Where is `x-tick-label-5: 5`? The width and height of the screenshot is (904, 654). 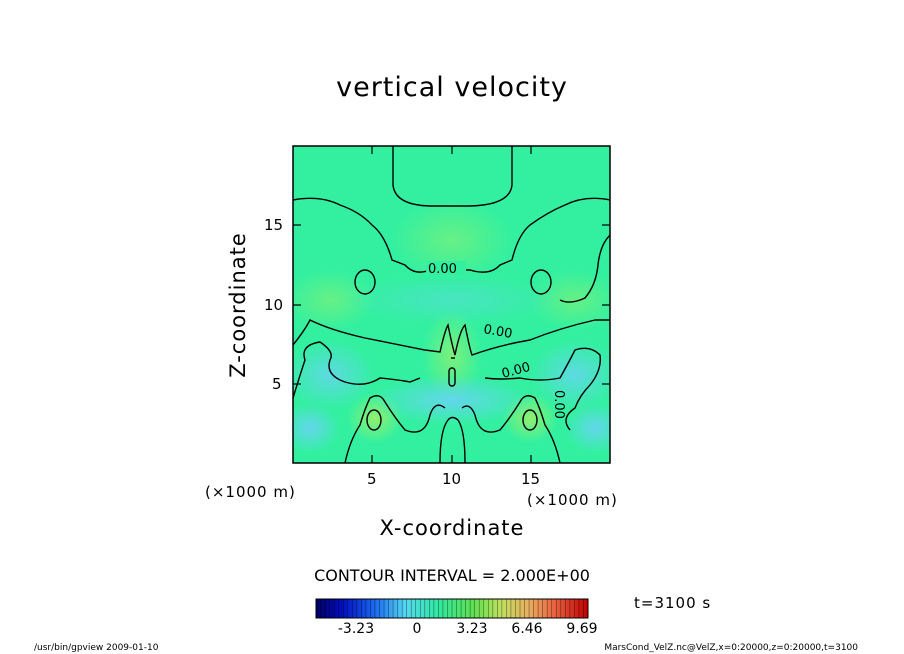 x-tick-label-5: 5 is located at coordinates (372, 479).